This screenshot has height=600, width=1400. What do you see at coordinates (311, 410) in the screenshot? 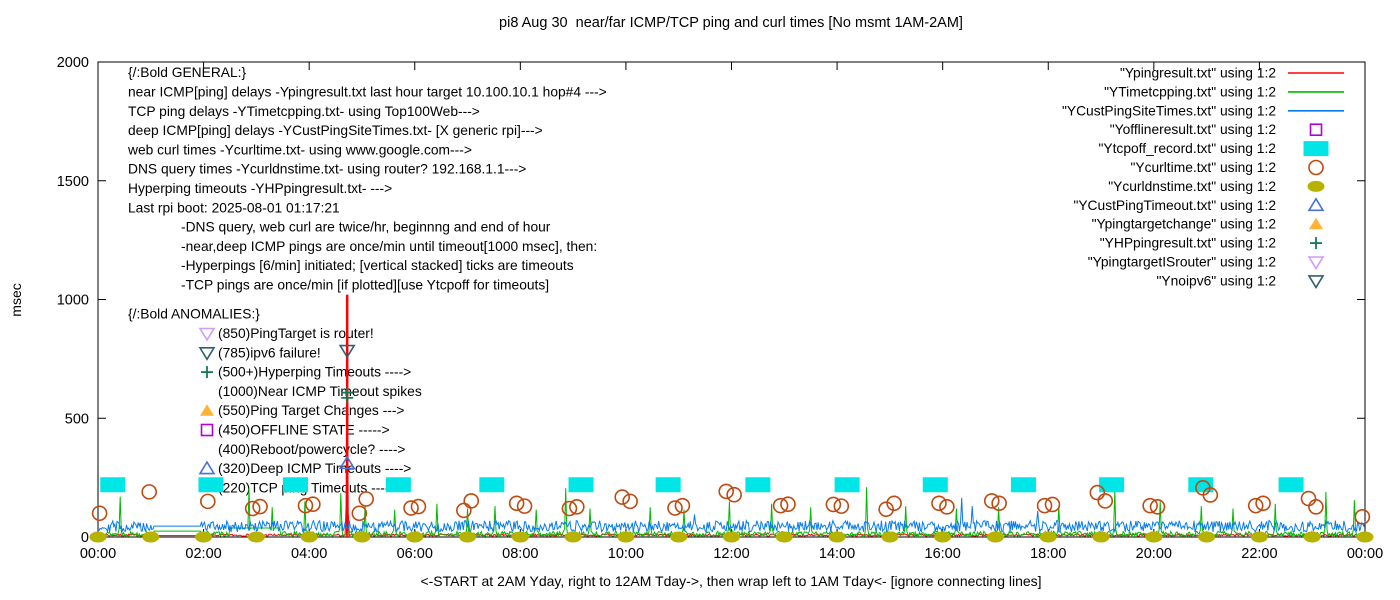
I see `svg-text: (550)Ping Target Changes --->` at bounding box center [311, 410].